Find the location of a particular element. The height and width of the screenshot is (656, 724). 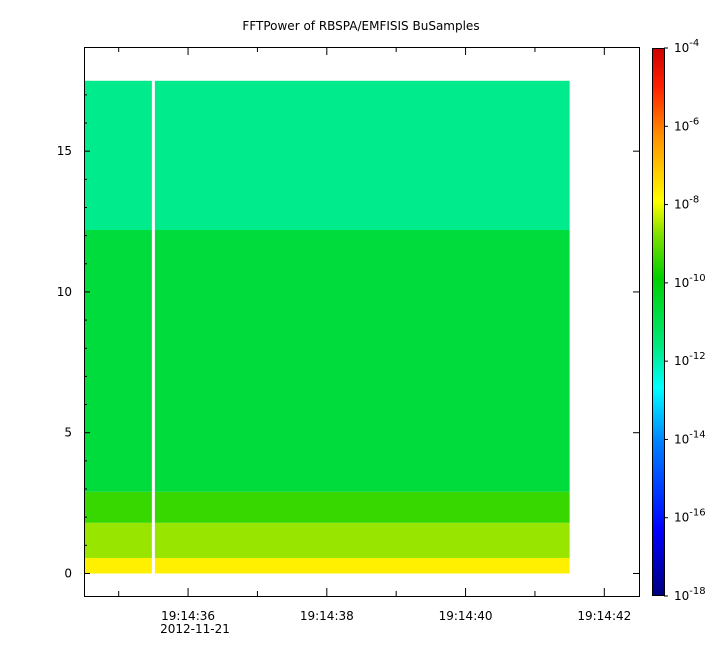

x-tick-label: 19:14:38 is located at coordinates (327, 616).